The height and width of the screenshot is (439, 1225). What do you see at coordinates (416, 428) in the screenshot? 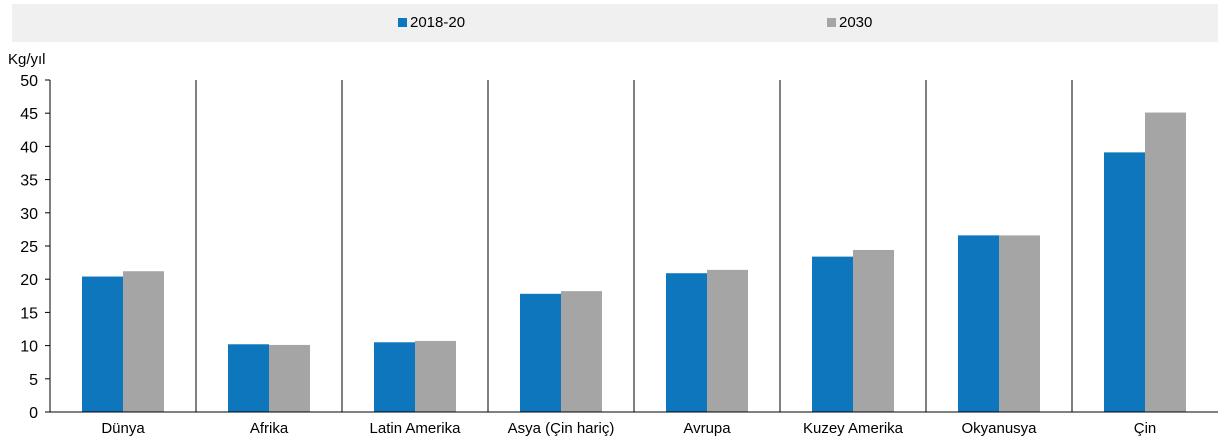
I see `x-category-label: Latin Amerika` at bounding box center [416, 428].